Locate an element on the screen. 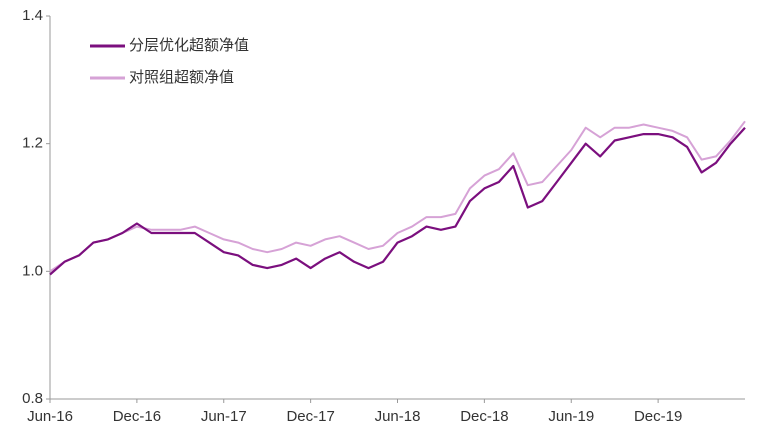  legend-label: 对照组超额净值 is located at coordinates (181, 77).